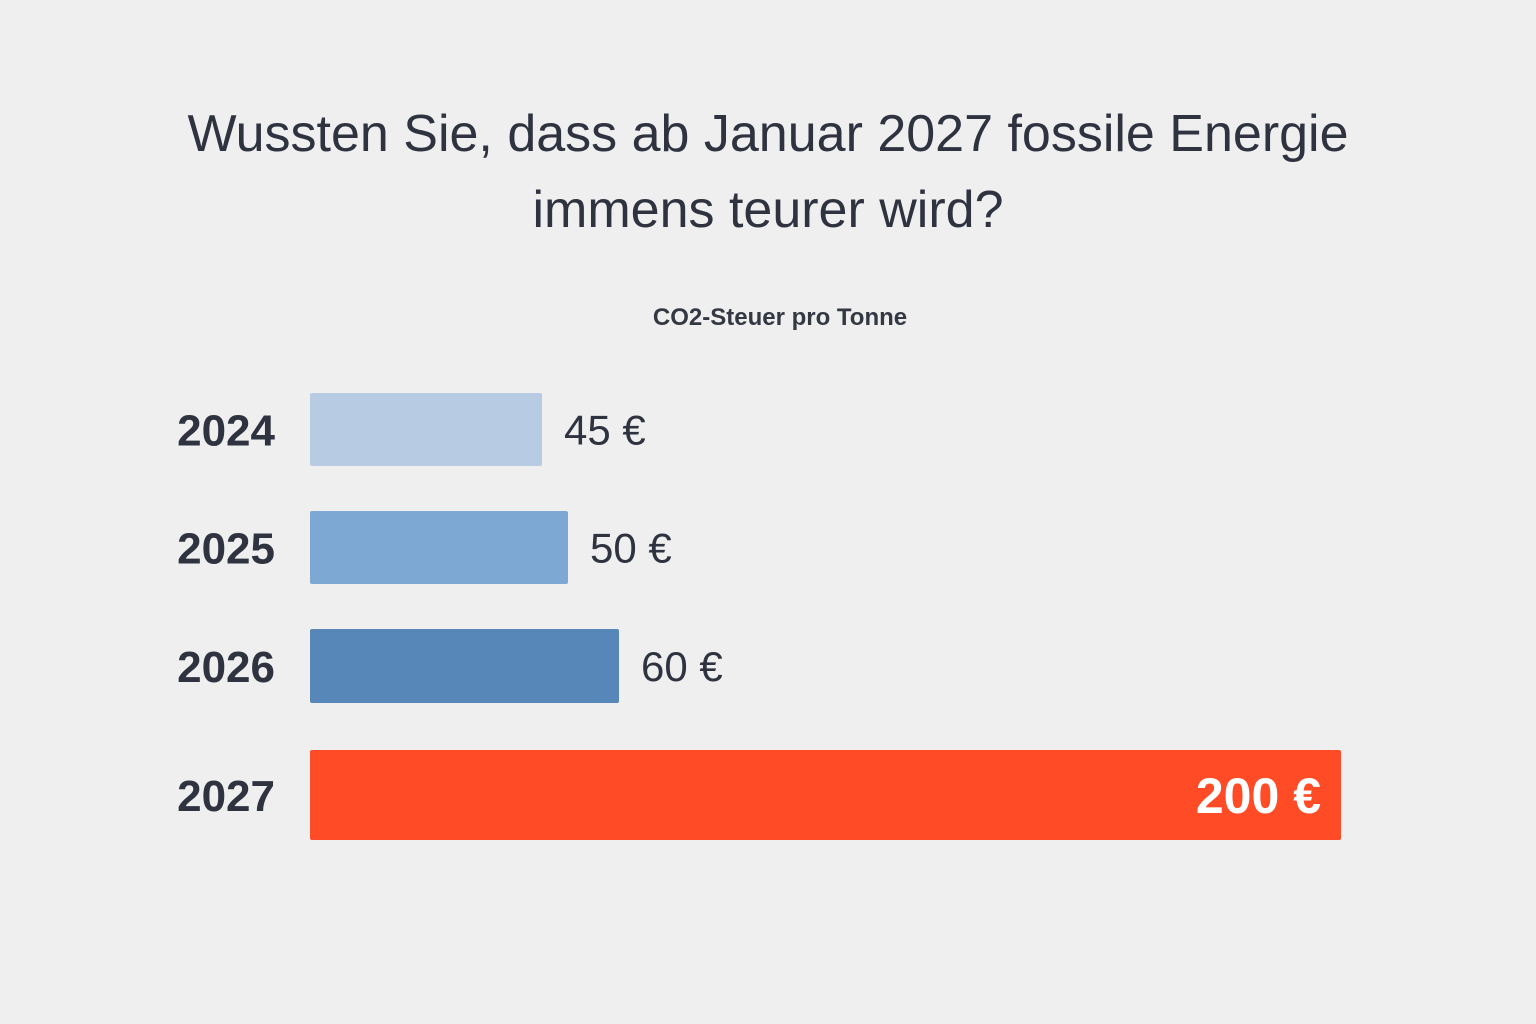 This screenshot has height=1024, width=1536. What do you see at coordinates (226, 796) in the screenshot?
I see `category-label-2027: 2027` at bounding box center [226, 796].